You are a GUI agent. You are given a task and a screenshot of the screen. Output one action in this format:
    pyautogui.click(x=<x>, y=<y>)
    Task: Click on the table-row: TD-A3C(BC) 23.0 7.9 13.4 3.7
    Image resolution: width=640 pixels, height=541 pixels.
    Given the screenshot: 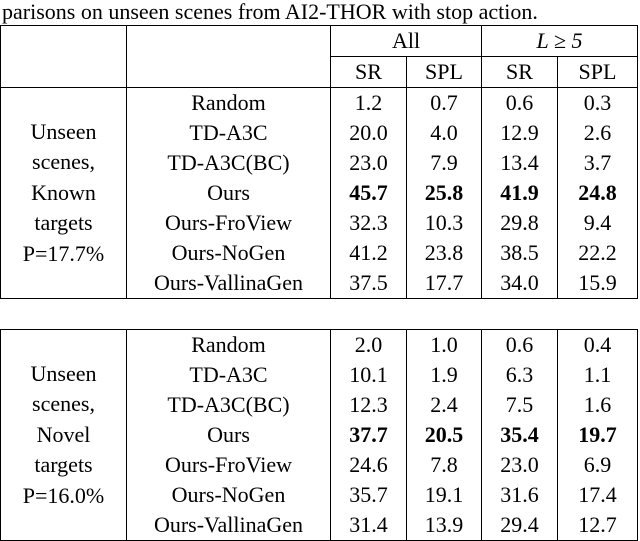 What is the action you would take?
    pyautogui.click(x=320, y=163)
    